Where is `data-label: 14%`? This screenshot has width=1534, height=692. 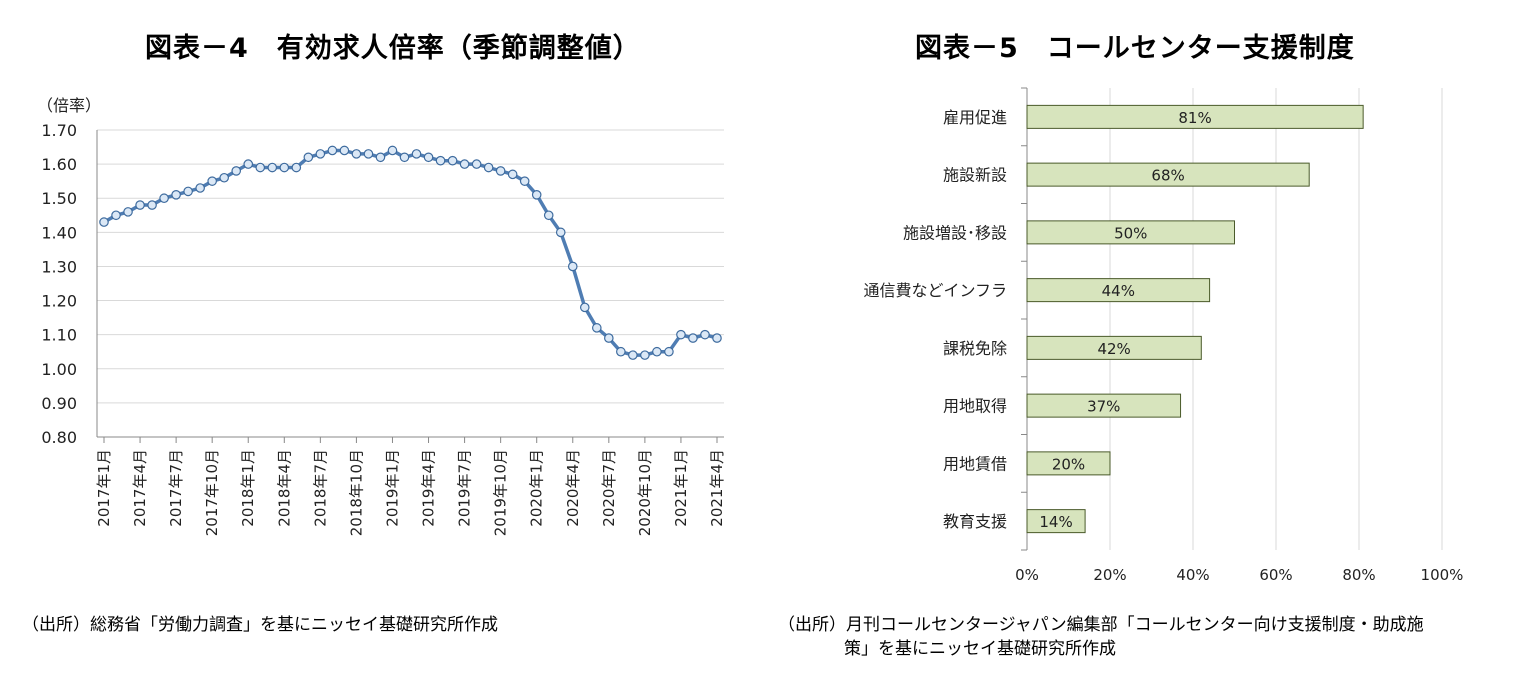 data-label: 14% is located at coordinates (1055, 522).